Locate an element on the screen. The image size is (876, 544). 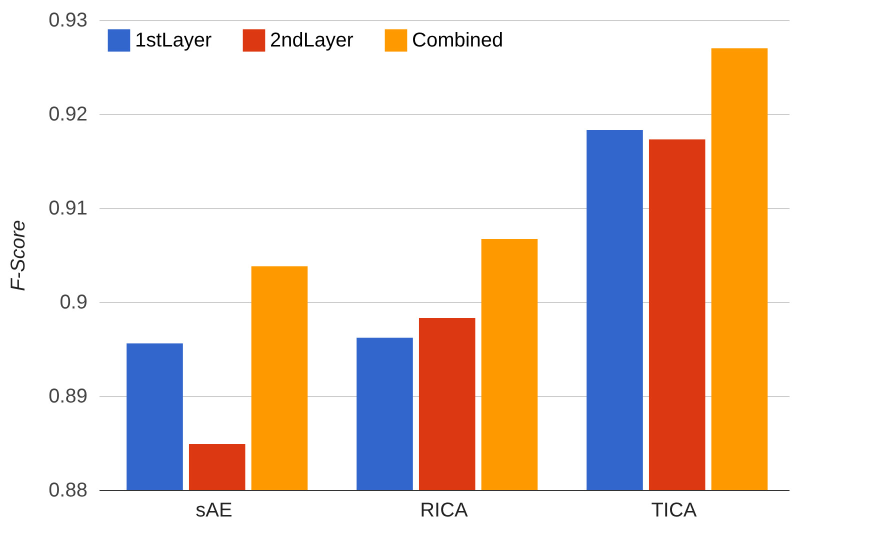
x-tick-label: RICA is located at coordinates (444, 511).